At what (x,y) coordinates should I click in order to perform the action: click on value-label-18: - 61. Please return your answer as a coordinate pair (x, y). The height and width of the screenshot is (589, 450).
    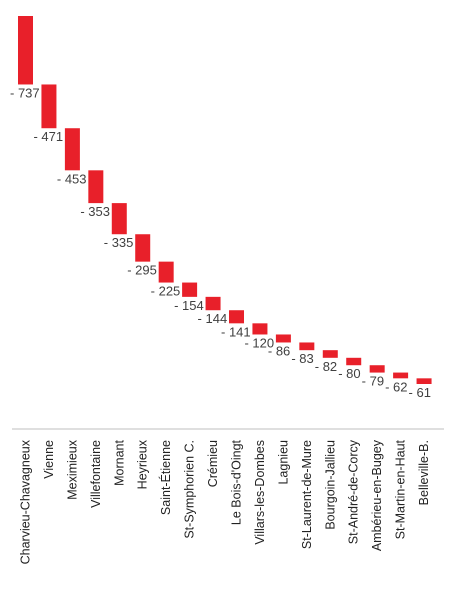
    Looking at the image, I should click on (420, 392).